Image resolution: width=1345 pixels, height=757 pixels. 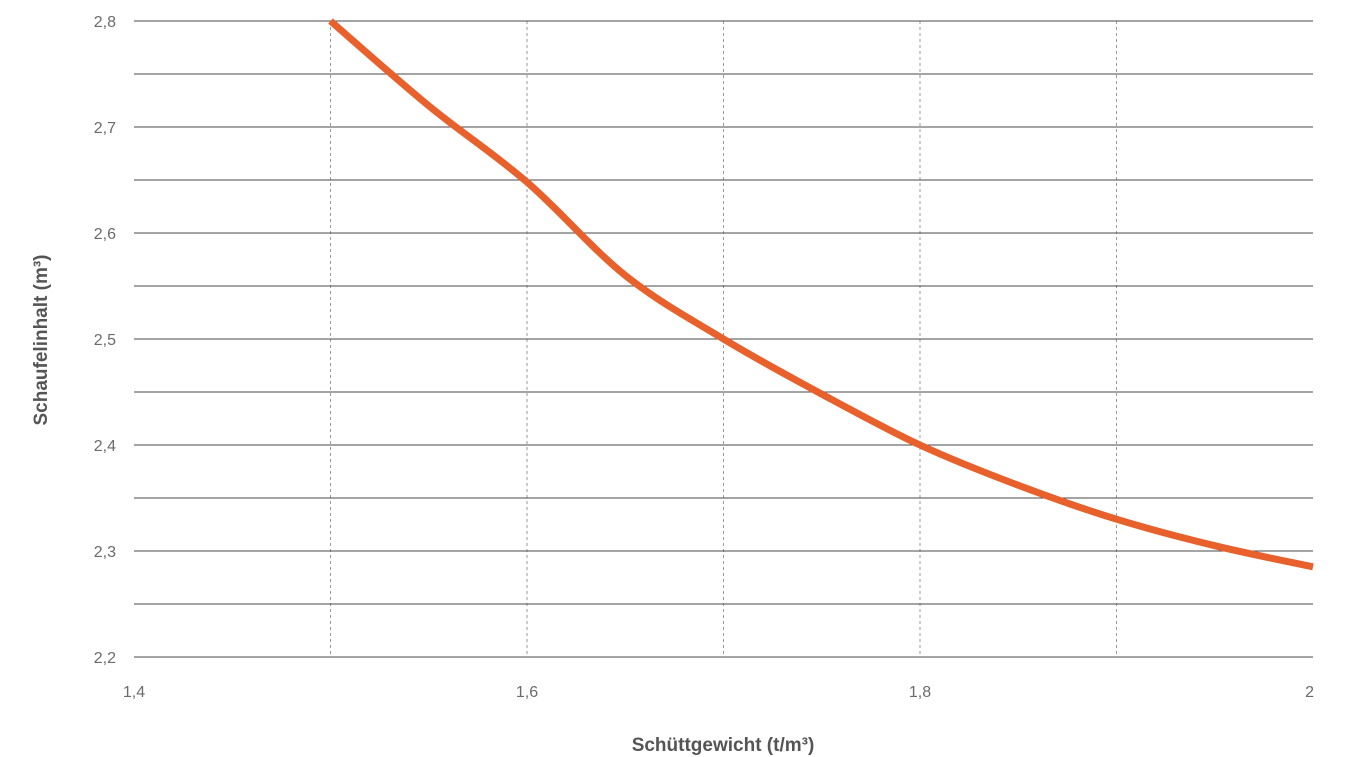 What do you see at coordinates (920, 692) in the screenshot?
I see `x-tick-label: 1,8` at bounding box center [920, 692].